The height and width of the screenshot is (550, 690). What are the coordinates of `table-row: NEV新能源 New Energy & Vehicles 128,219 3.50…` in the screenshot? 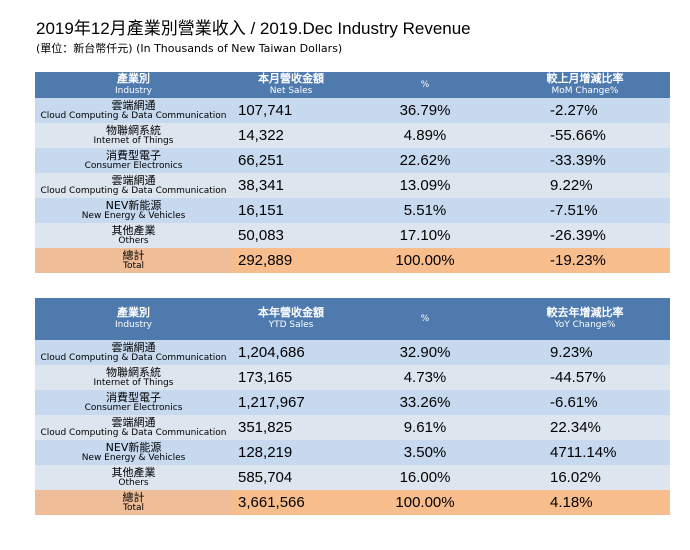 It's located at (352, 452).